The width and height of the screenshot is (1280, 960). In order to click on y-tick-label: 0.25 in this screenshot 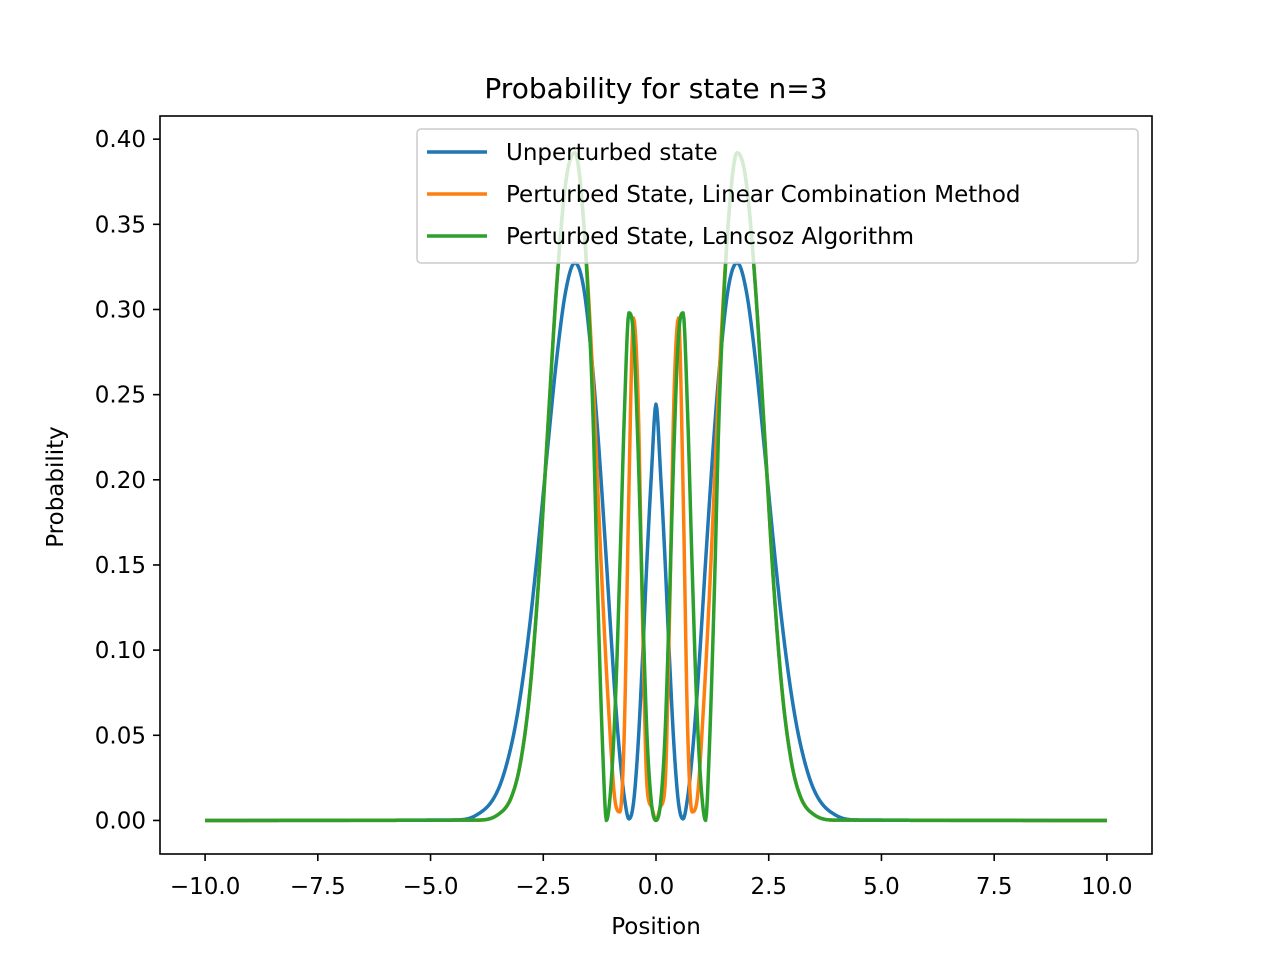, I will do `click(120, 396)`.